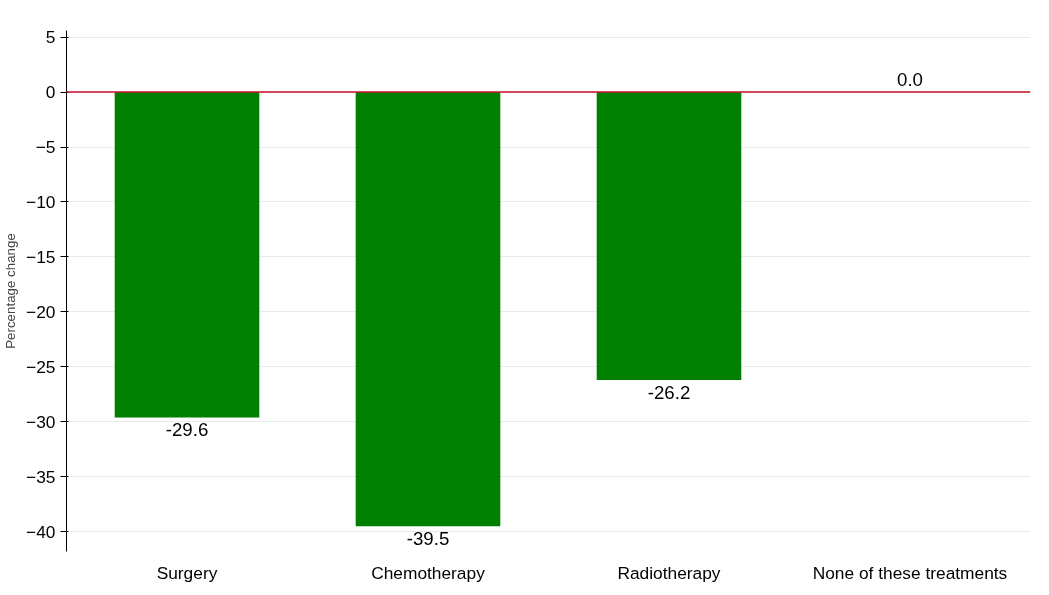 This screenshot has height=595, width=1049. Describe the element at coordinates (41, 311) in the screenshot. I see `y-tick-label: −20` at that location.